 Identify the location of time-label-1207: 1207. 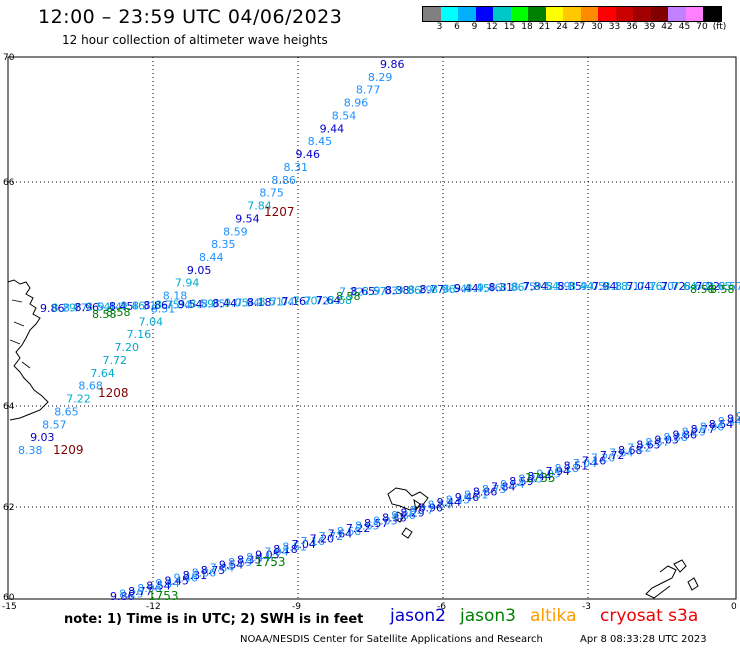
(279, 212).